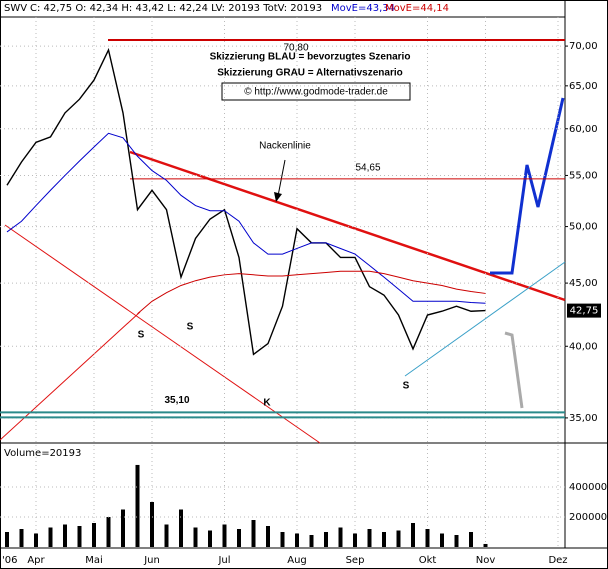 This screenshot has width=608, height=569. I want to click on x-tick-label: Jul, so click(223, 560).